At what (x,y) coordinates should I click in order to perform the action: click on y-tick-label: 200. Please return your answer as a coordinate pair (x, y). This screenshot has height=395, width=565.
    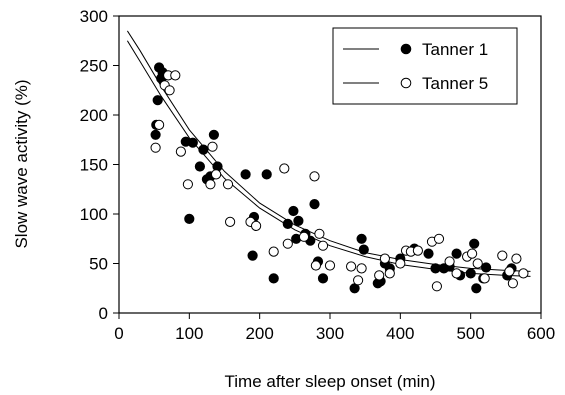
    Looking at the image, I should click on (94, 115).